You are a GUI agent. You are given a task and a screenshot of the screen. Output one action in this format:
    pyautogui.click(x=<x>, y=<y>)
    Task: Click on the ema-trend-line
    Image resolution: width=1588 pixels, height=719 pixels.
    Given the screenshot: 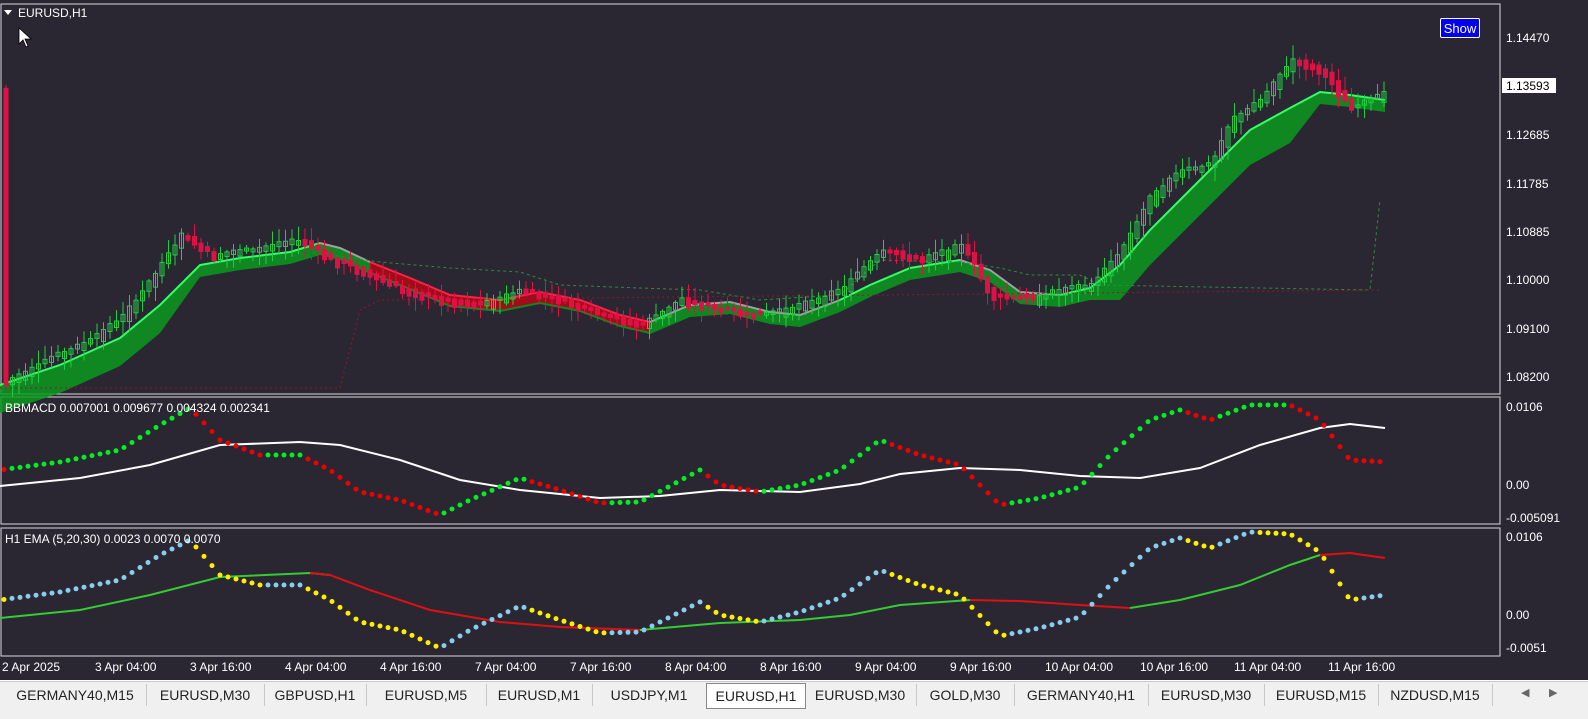 What is the action you would take?
    pyautogui.click(x=1225, y=581)
    